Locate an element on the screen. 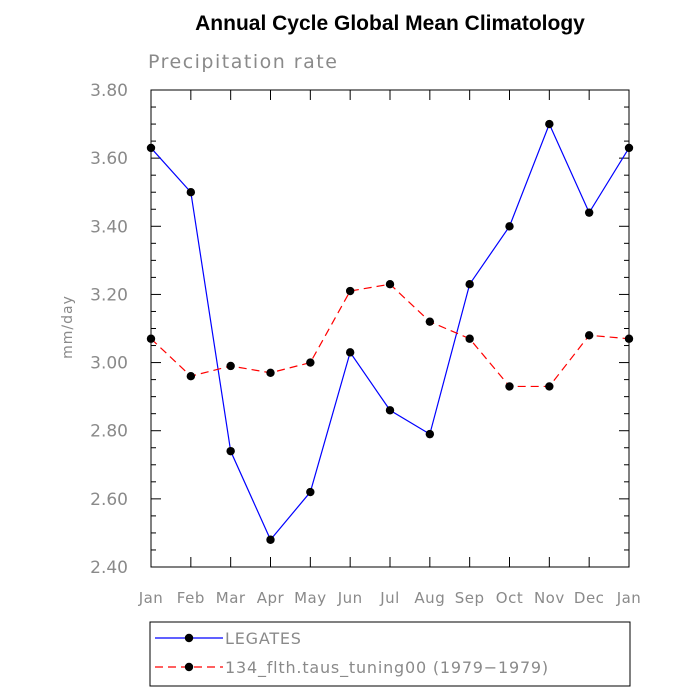 The image size is (700, 700). y-tick-labels: 2.40 2.60 2.80 3.00 3.20 3.40 3.60 3.80 is located at coordinates (109, 329).